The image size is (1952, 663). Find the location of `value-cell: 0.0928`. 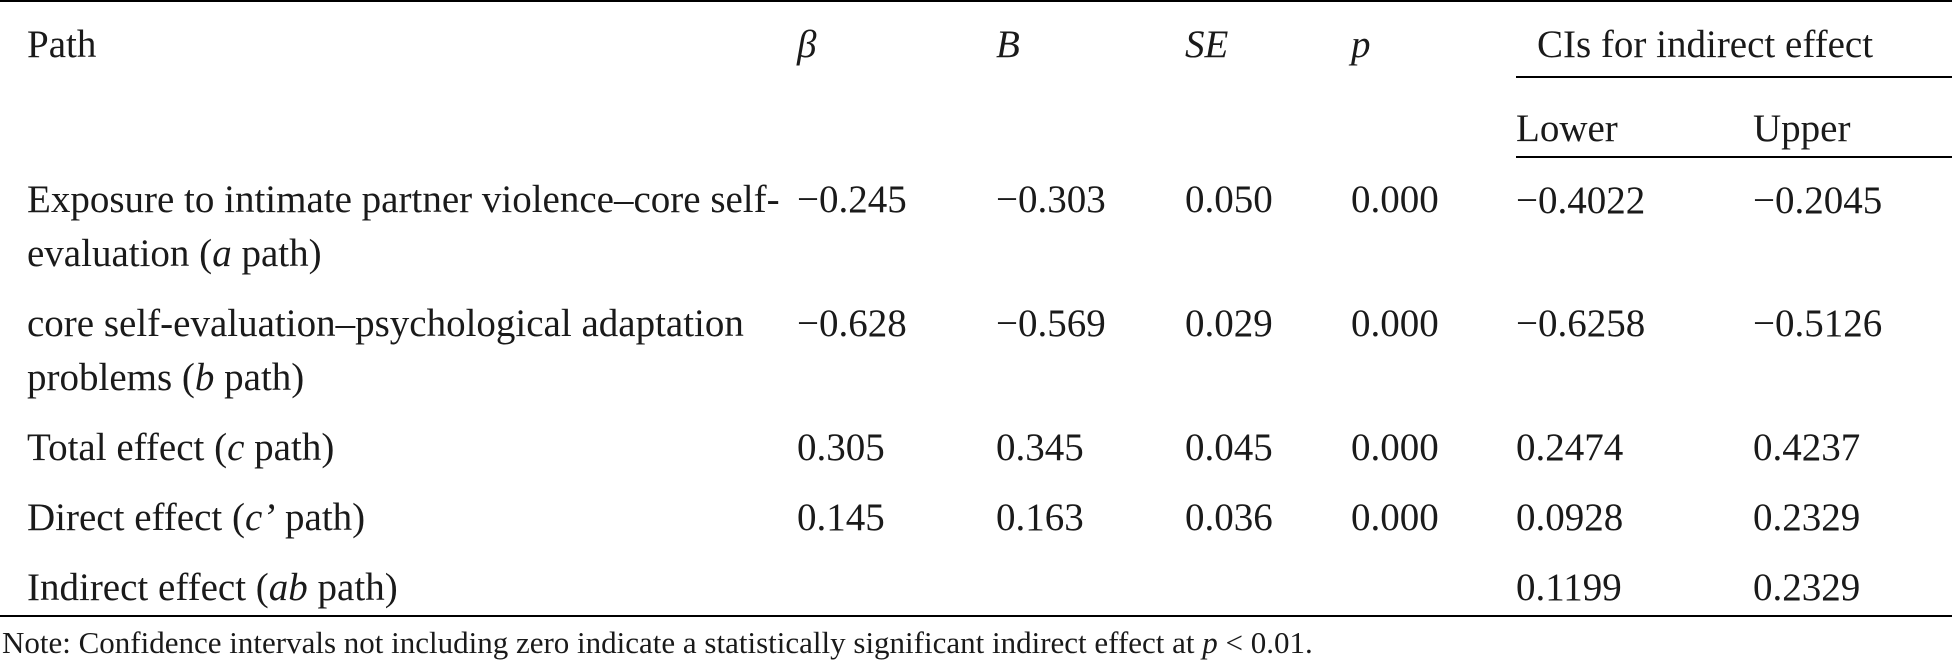

value-cell: 0.0928 is located at coordinates (1570, 517).